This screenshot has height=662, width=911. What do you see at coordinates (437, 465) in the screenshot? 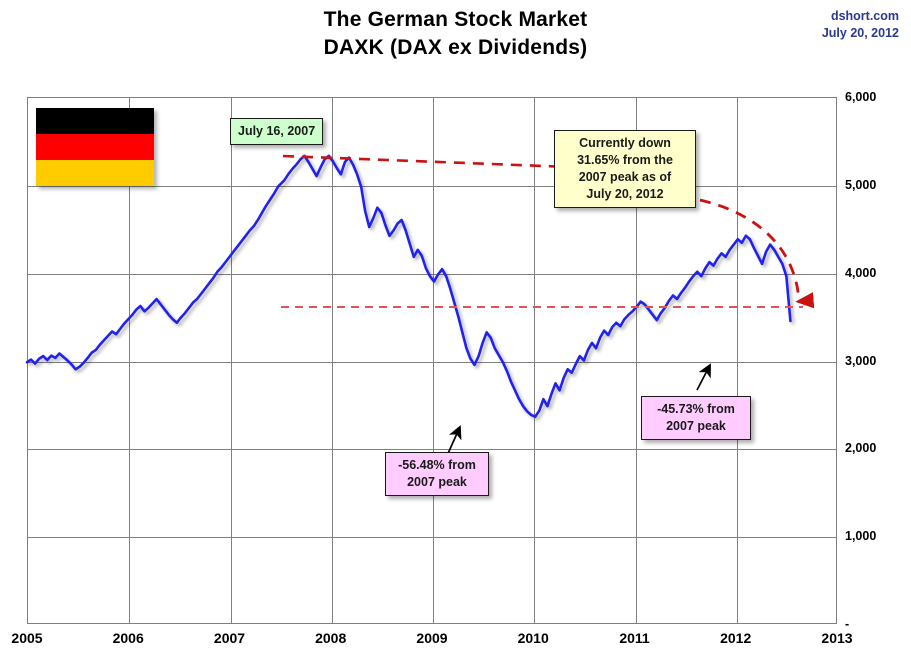
I see `trough-2009-line-1: -56.48% from` at bounding box center [437, 465].